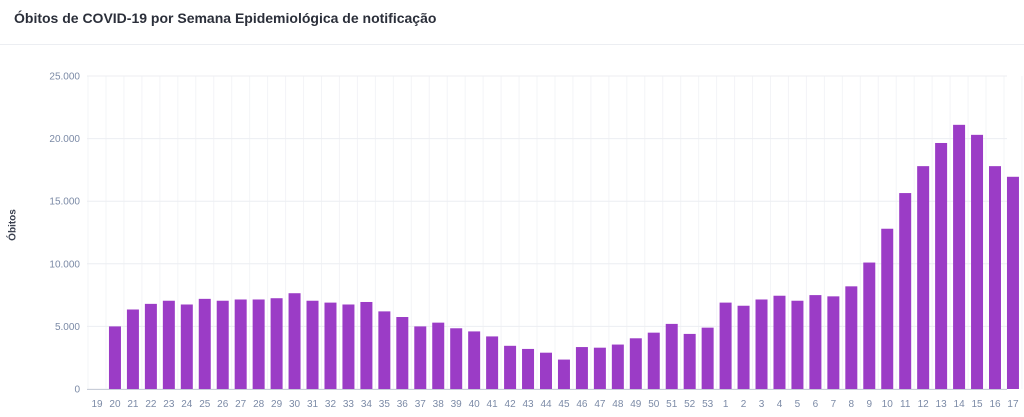 Image resolution: width=1024 pixels, height=417 pixels. Describe the element at coordinates (169, 404) in the screenshot. I see `x-tick-label: 23` at that location.